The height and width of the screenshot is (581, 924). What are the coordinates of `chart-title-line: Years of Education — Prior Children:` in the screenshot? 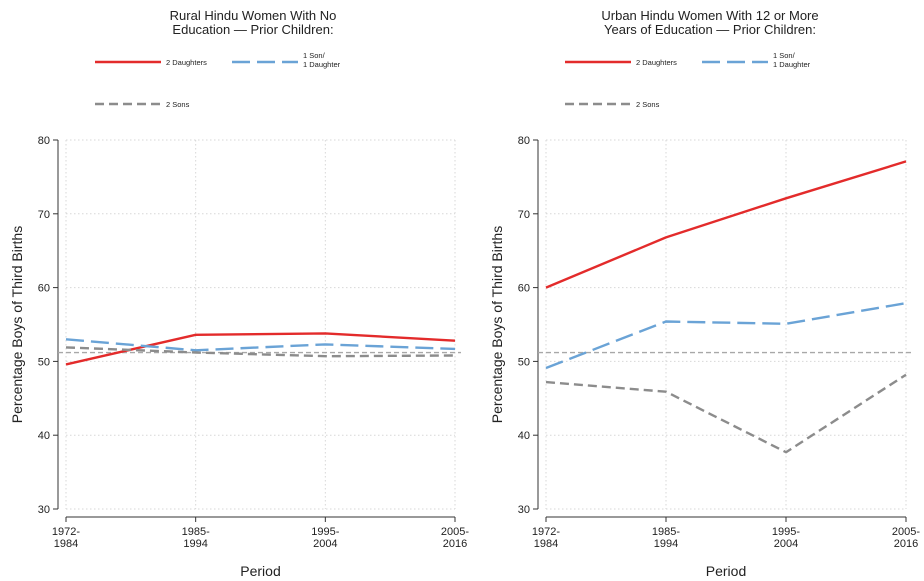 It's located at (710, 29).